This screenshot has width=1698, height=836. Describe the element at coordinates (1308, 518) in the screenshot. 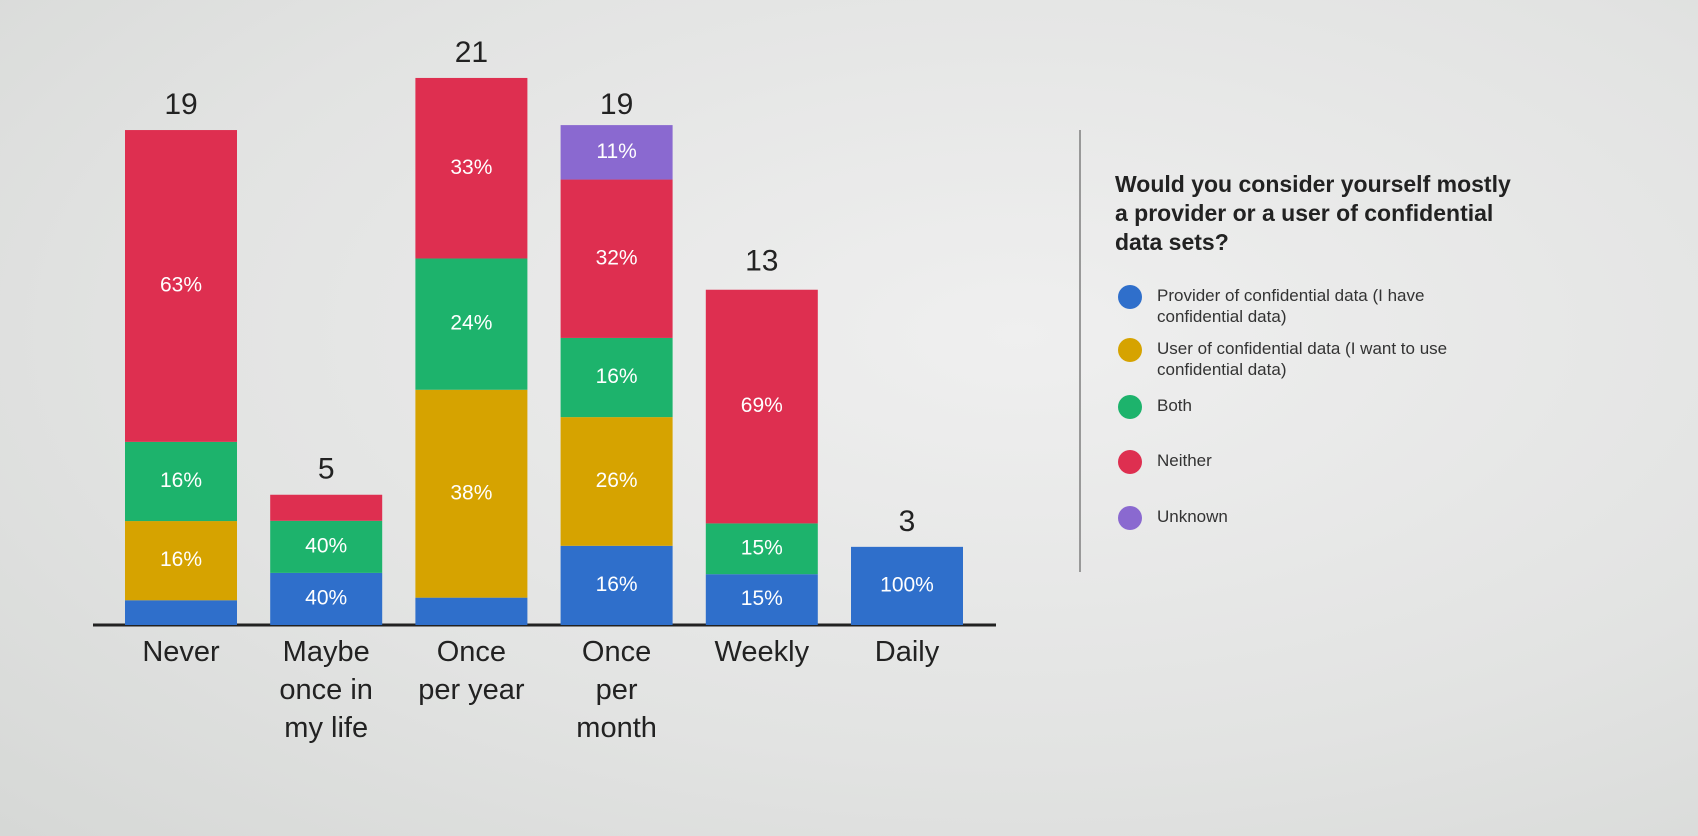

I see `legend-item: Unknown` at that location.